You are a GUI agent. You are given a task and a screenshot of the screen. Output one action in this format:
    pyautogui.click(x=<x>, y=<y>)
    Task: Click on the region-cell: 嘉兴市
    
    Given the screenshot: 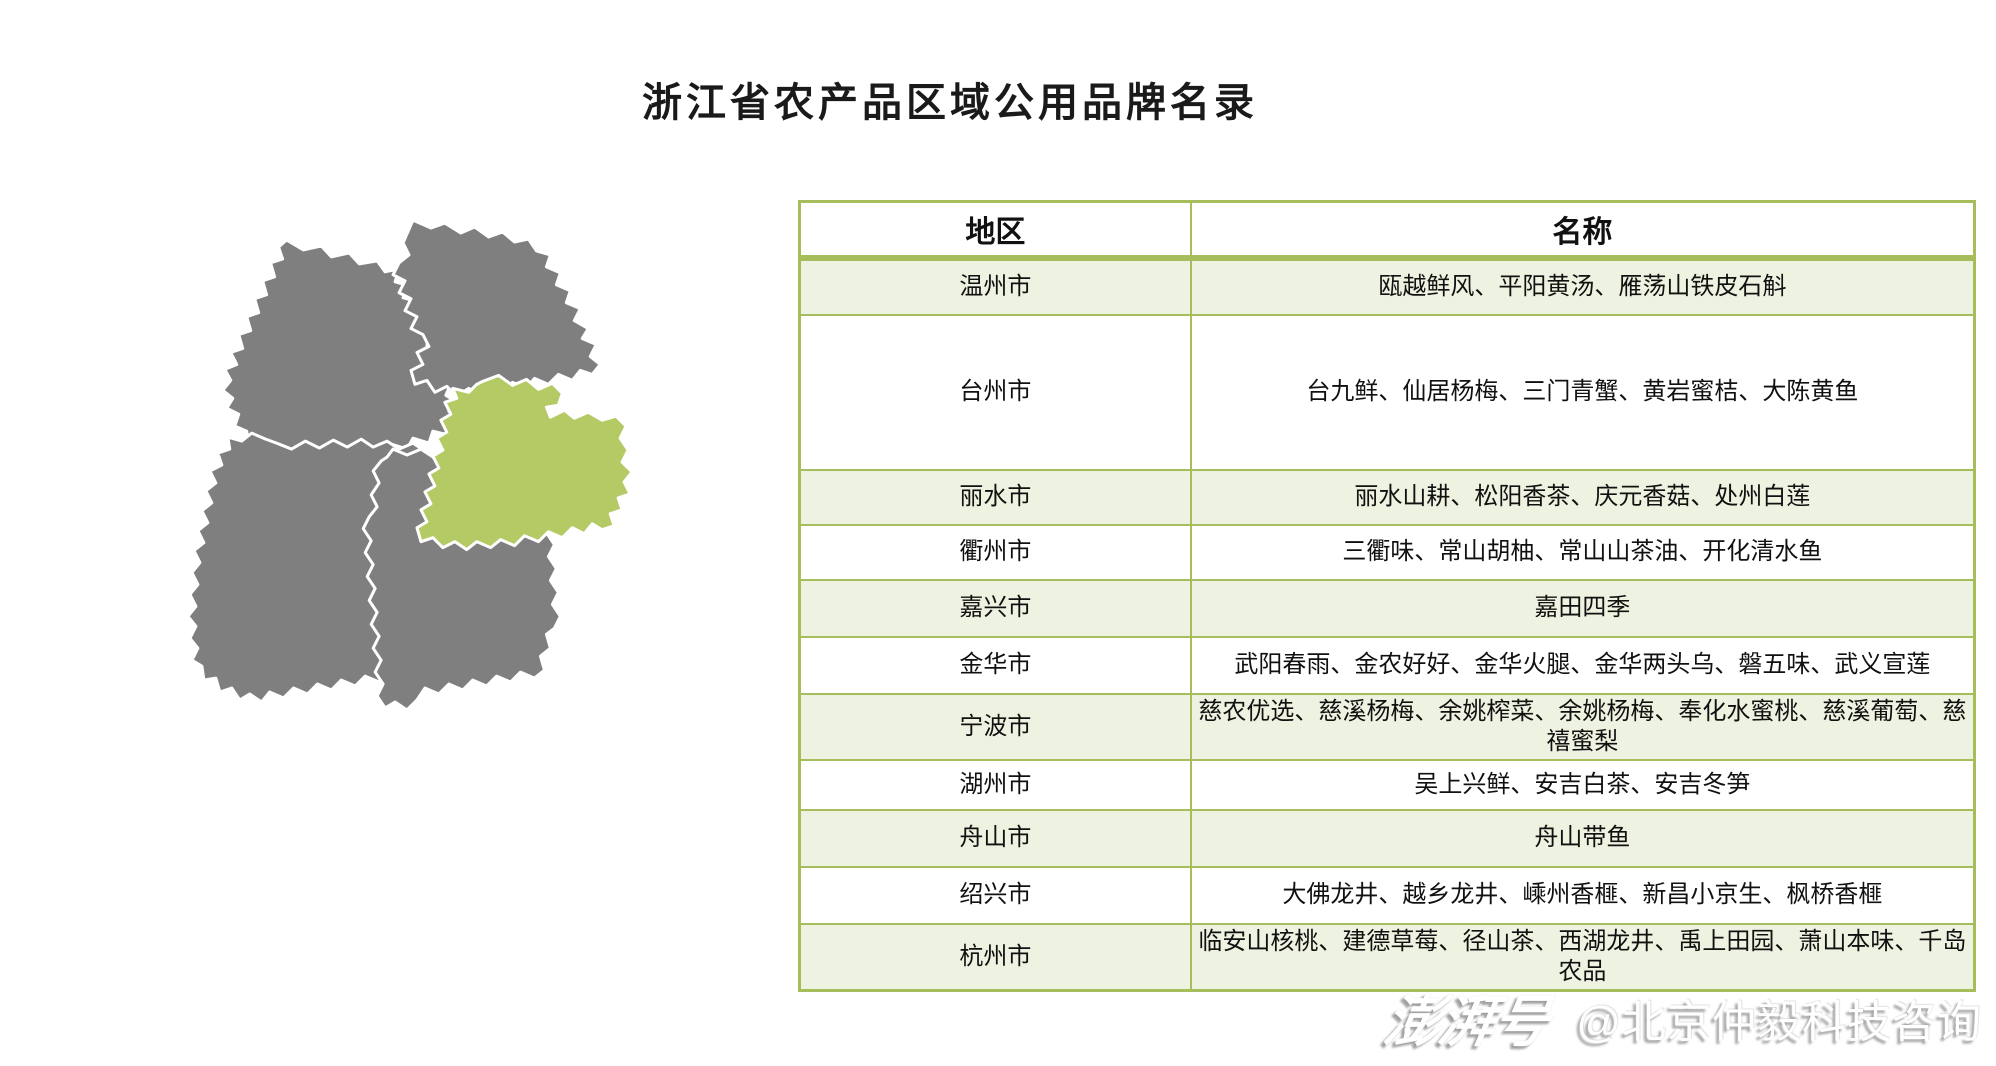 What is the action you would take?
    pyautogui.click(x=995, y=608)
    